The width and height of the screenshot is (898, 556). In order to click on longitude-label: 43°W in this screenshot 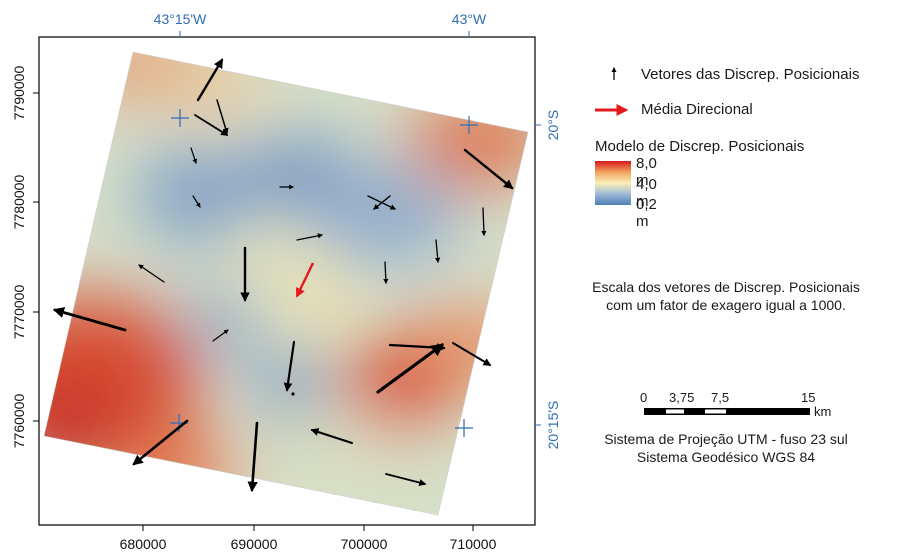, I will do `click(469, 19)`.